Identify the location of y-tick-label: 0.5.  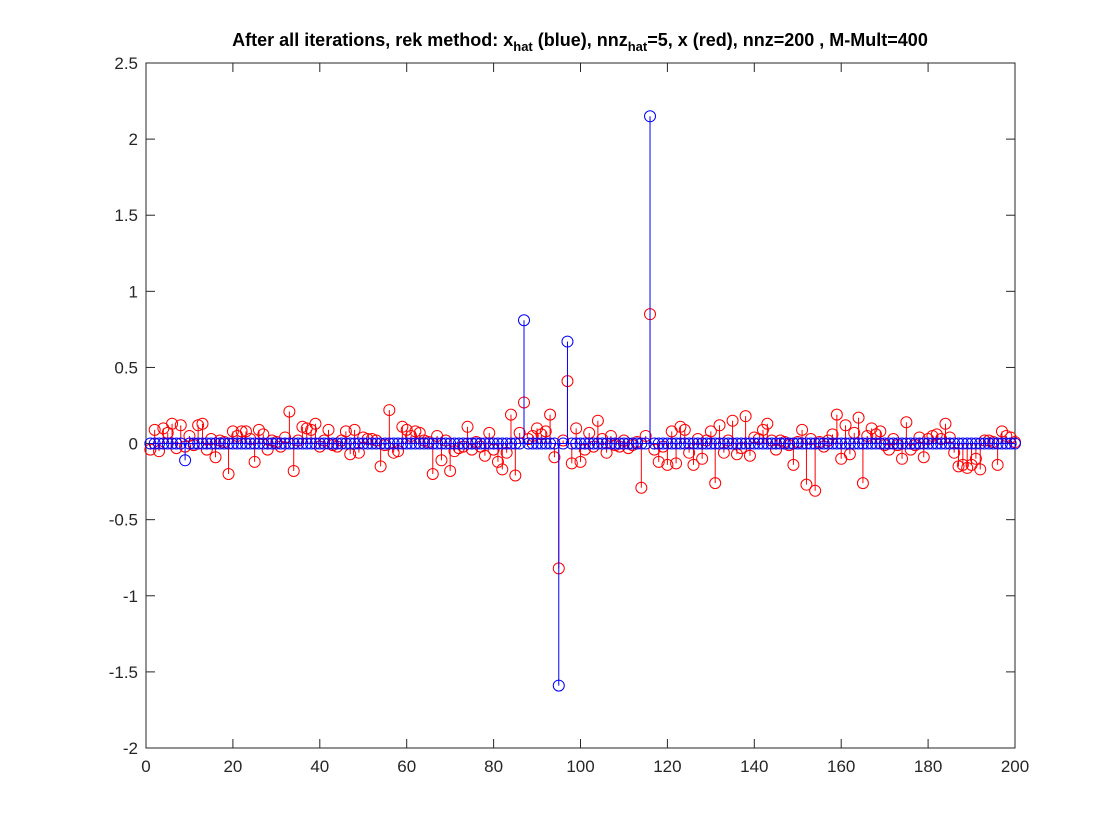
(126, 367).